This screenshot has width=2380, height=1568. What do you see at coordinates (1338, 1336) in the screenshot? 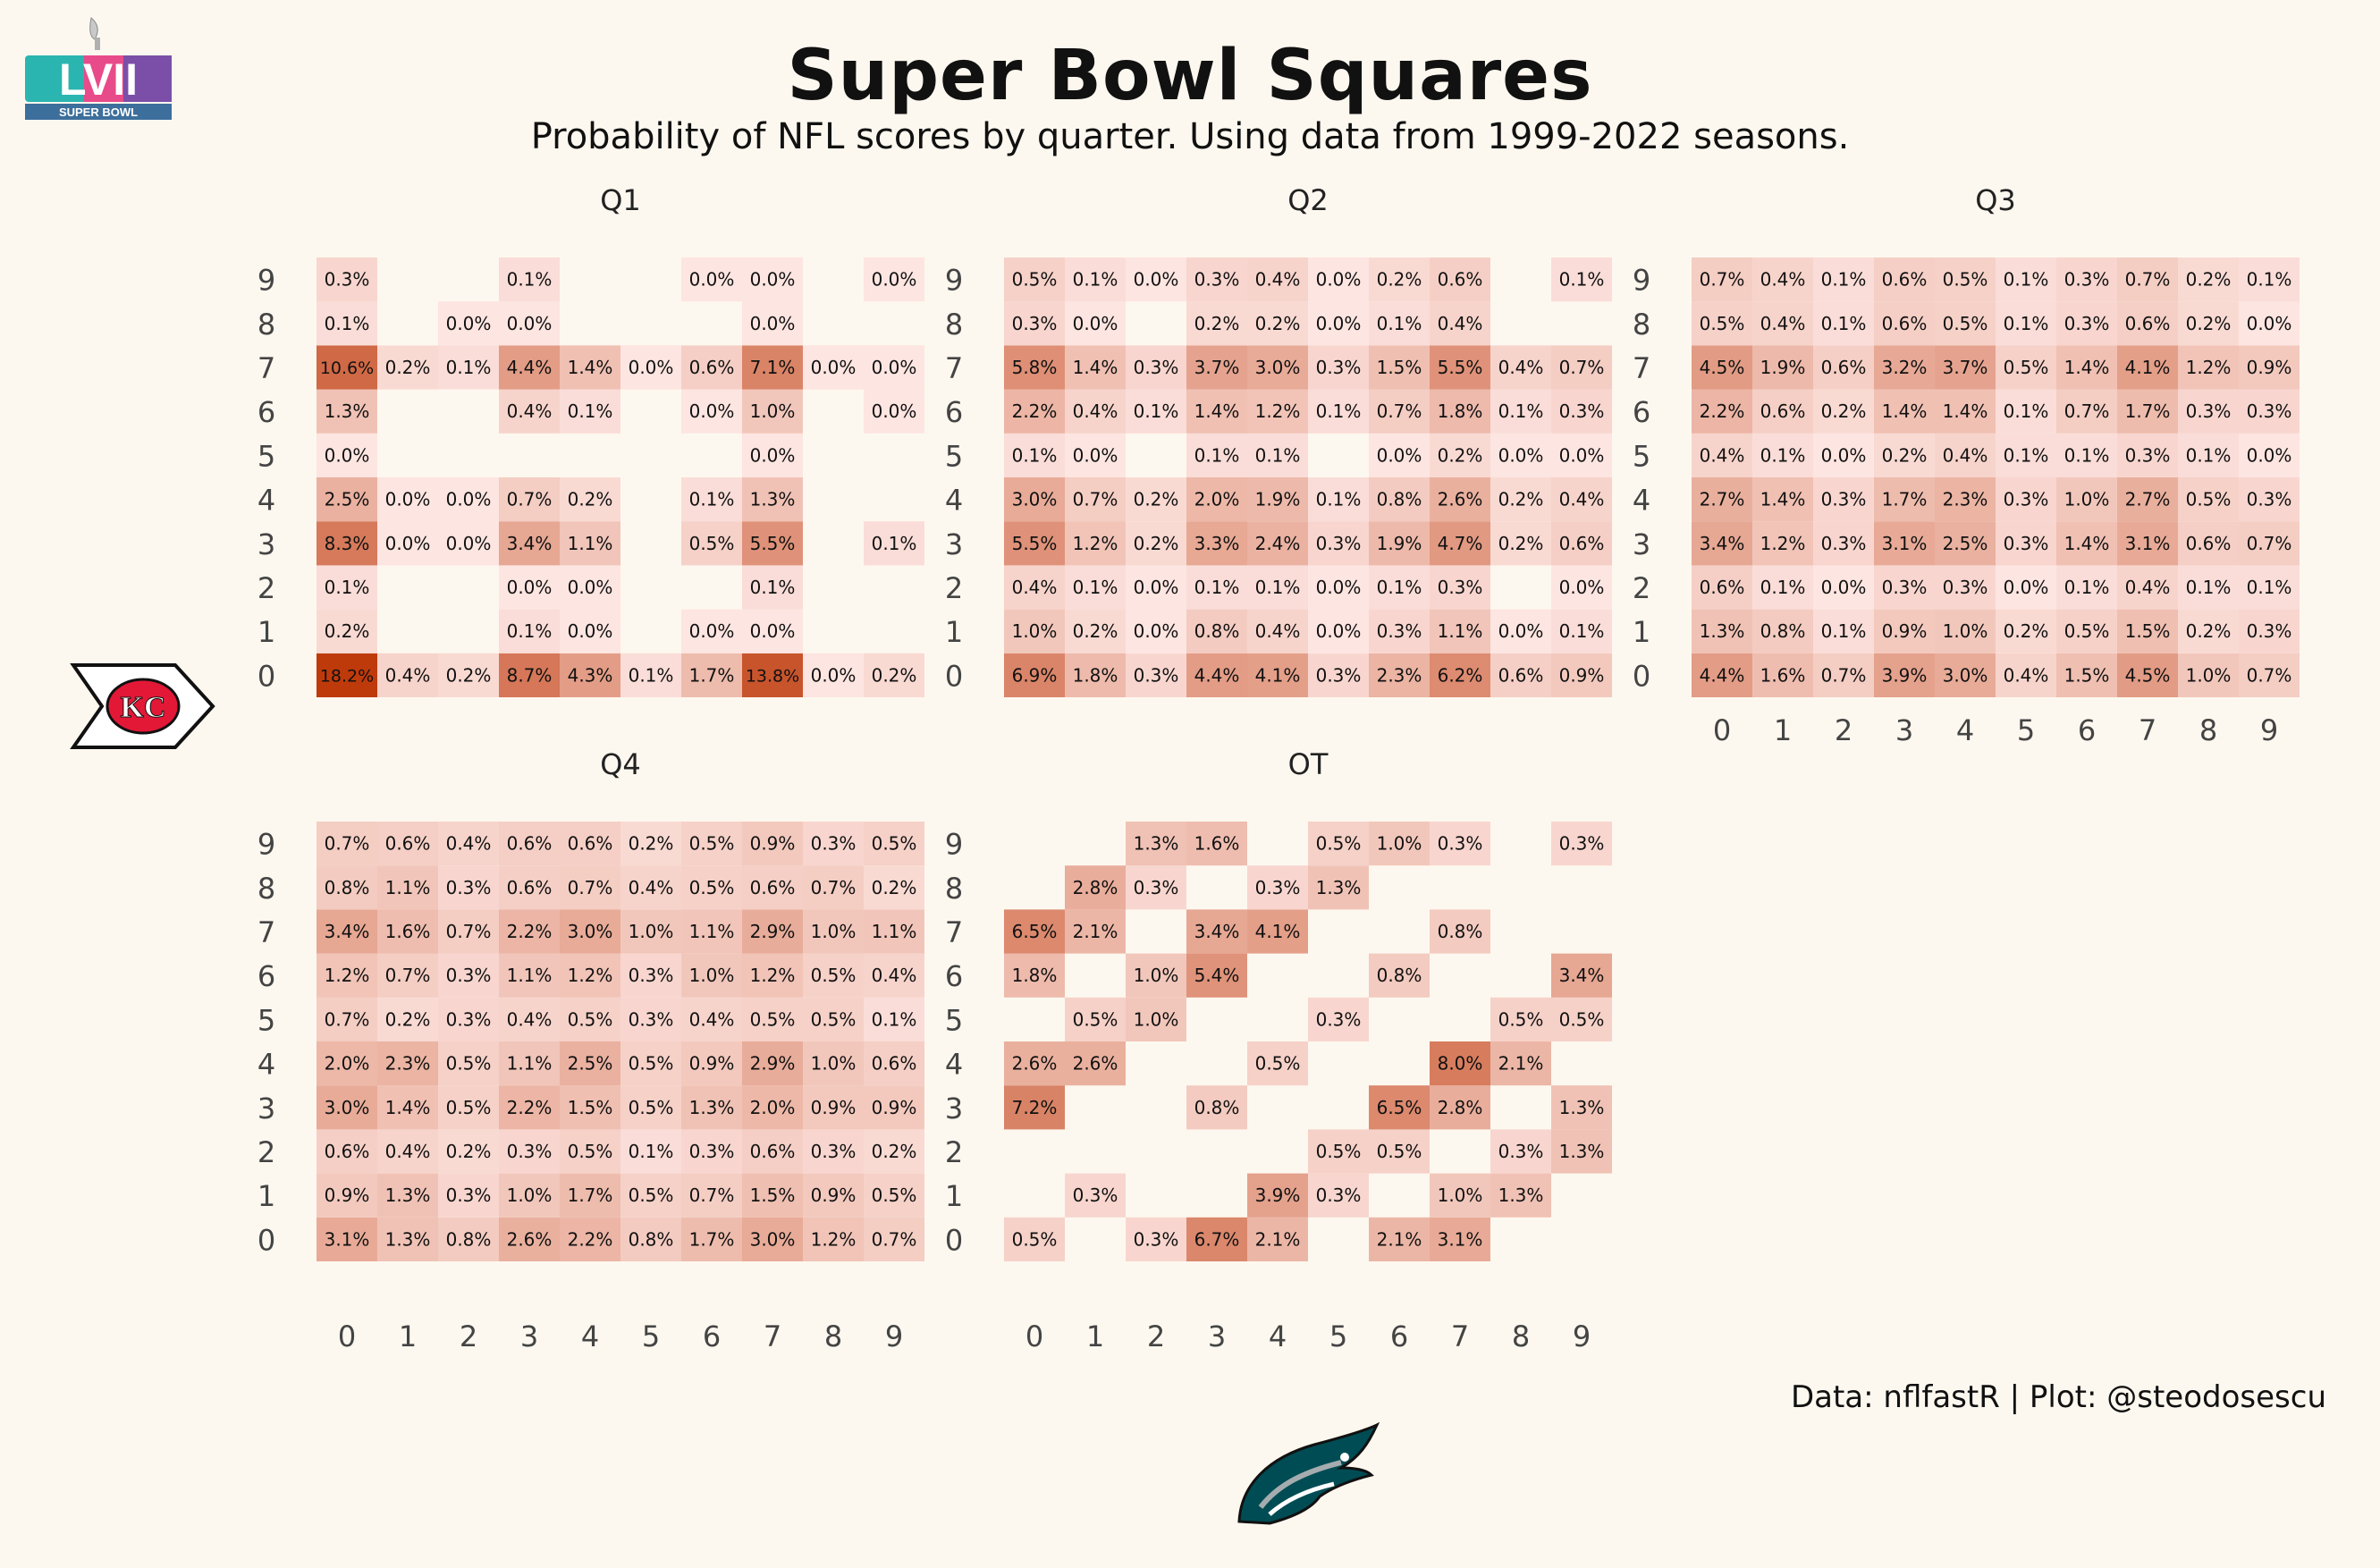
I see `x-tick-label: 5` at bounding box center [1338, 1336].